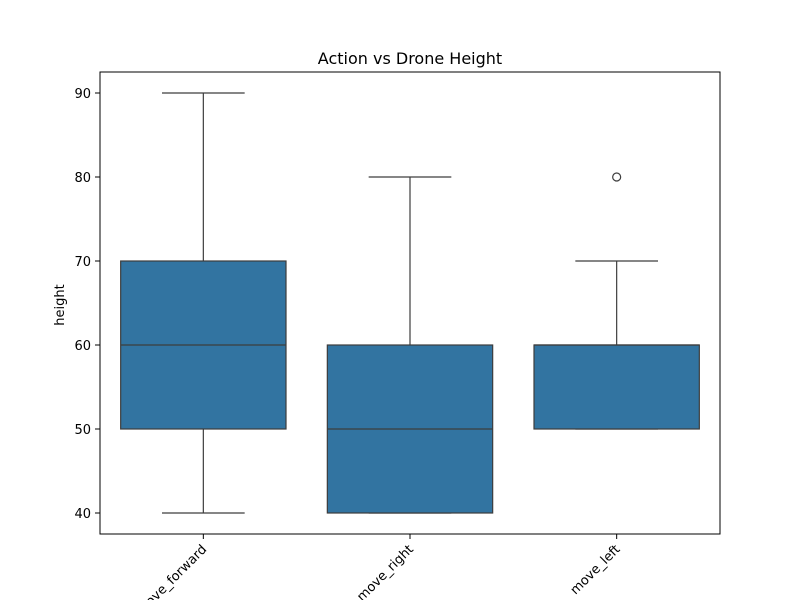  I want to click on outlier-point, so click(617, 177).